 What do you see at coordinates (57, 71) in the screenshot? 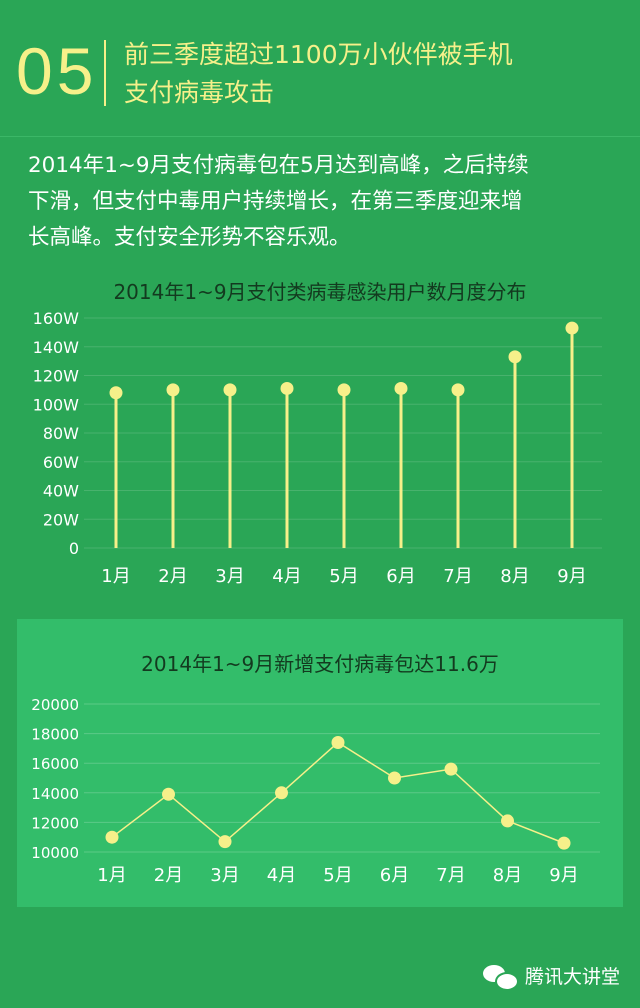
I see `section-number: 05` at bounding box center [57, 71].